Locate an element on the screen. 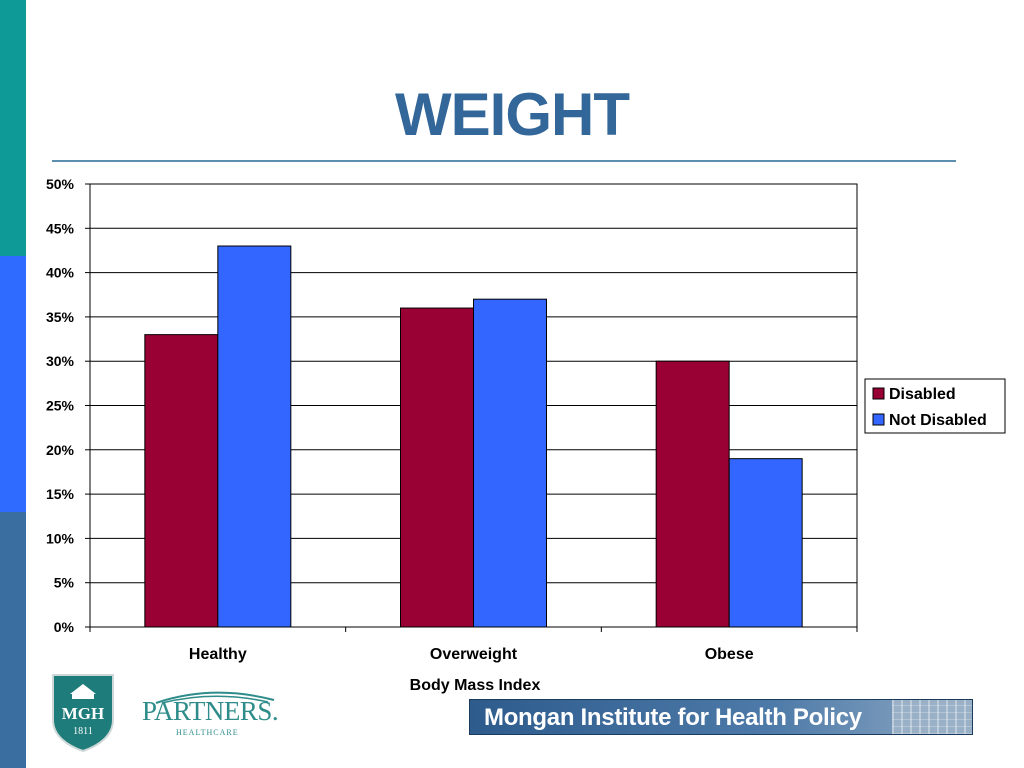  y-tick-label: 50% is located at coordinates (60, 184).